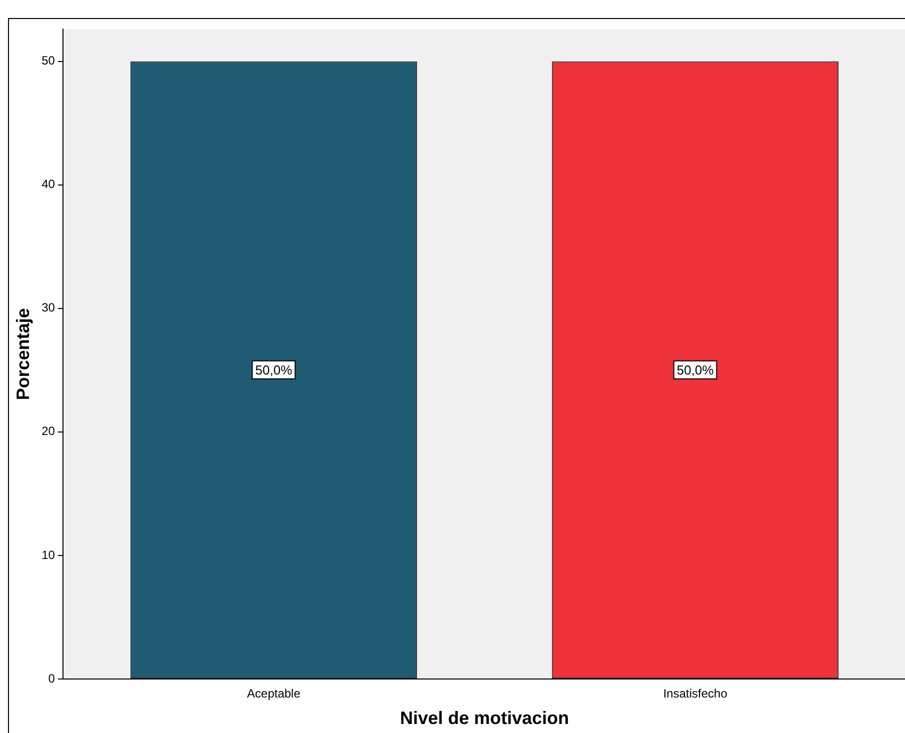 The image size is (905, 733). What do you see at coordinates (49, 431) in the screenshot?
I see `y-tick-label: 20` at bounding box center [49, 431].